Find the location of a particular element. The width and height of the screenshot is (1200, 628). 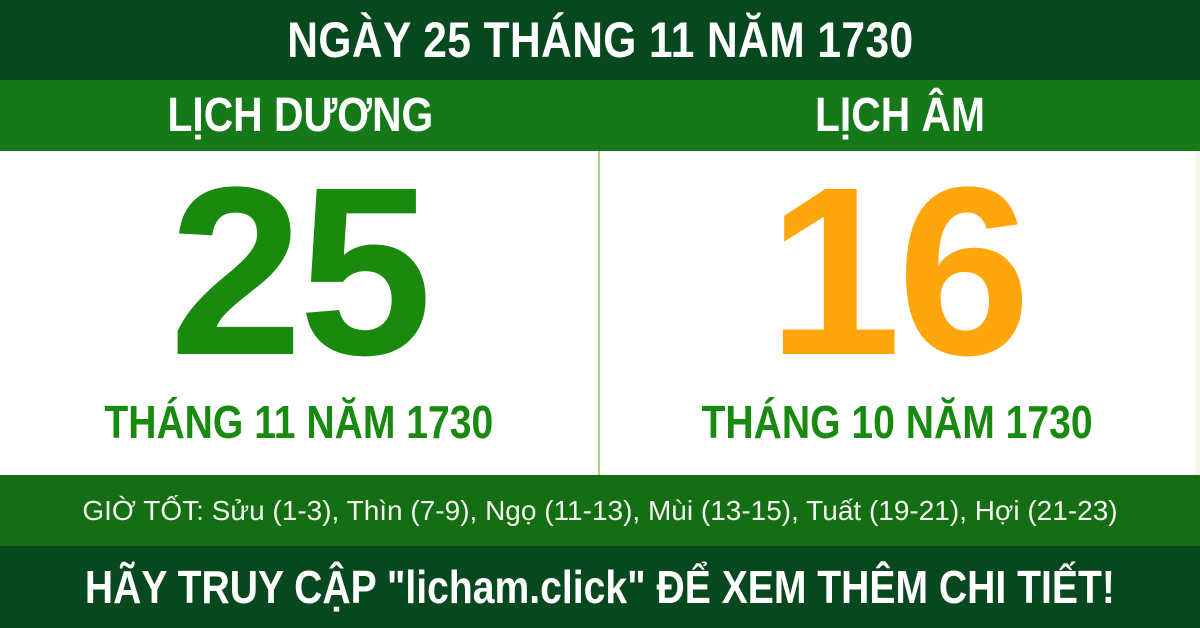

lunar-header-cell: LỊCH ÂM is located at coordinates (900, 115).